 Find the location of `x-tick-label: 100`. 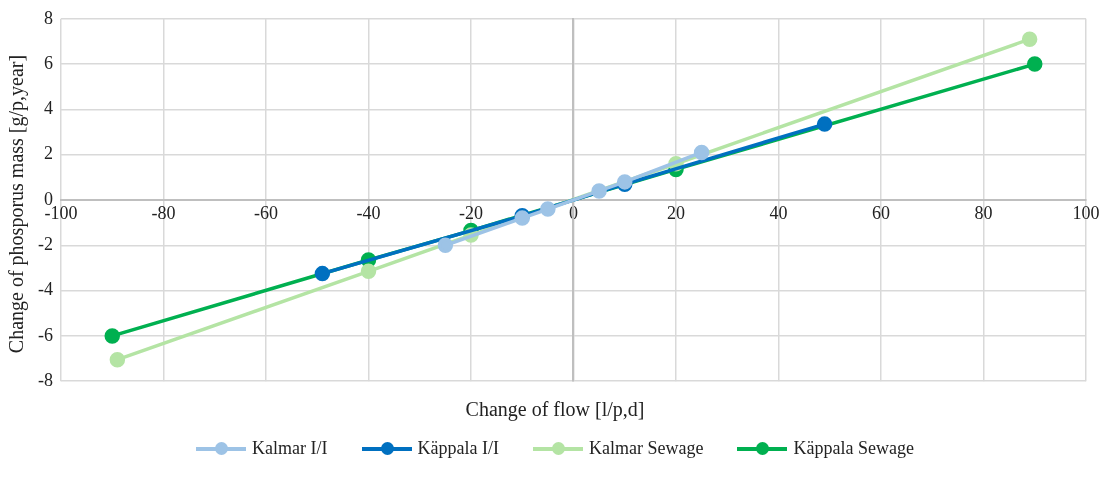

x-tick-label: 100 is located at coordinates (1086, 212).